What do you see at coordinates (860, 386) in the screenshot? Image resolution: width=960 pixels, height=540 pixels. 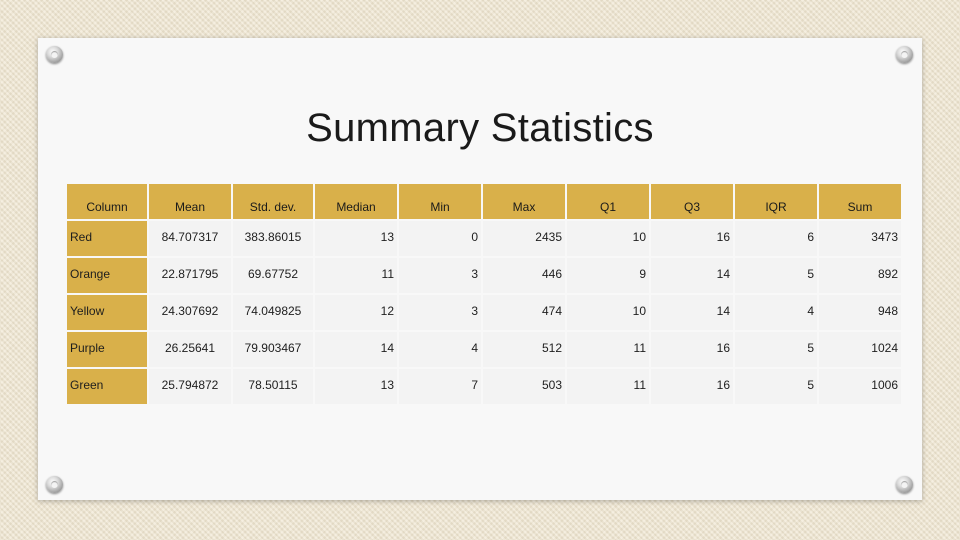 I see `table-cell: 1006` at bounding box center [860, 386].